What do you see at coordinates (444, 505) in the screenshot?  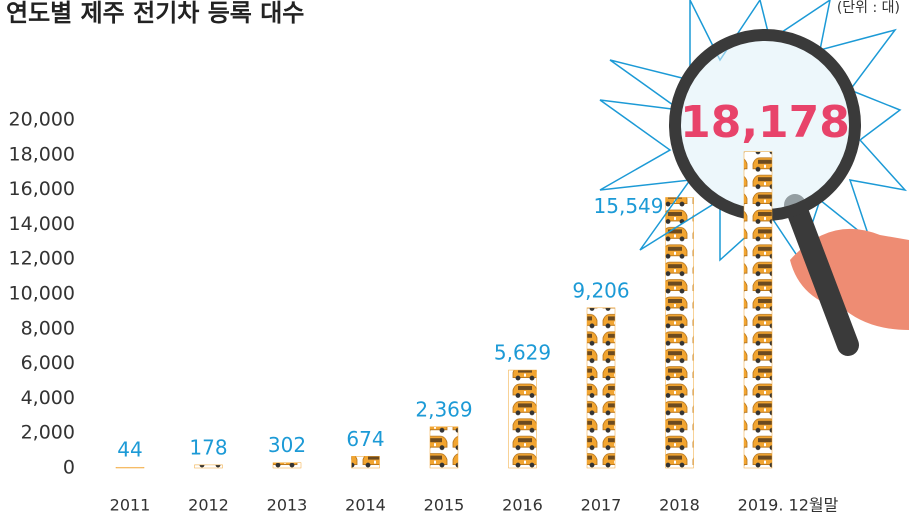 I see `x-tick-label: 2015` at bounding box center [444, 505].